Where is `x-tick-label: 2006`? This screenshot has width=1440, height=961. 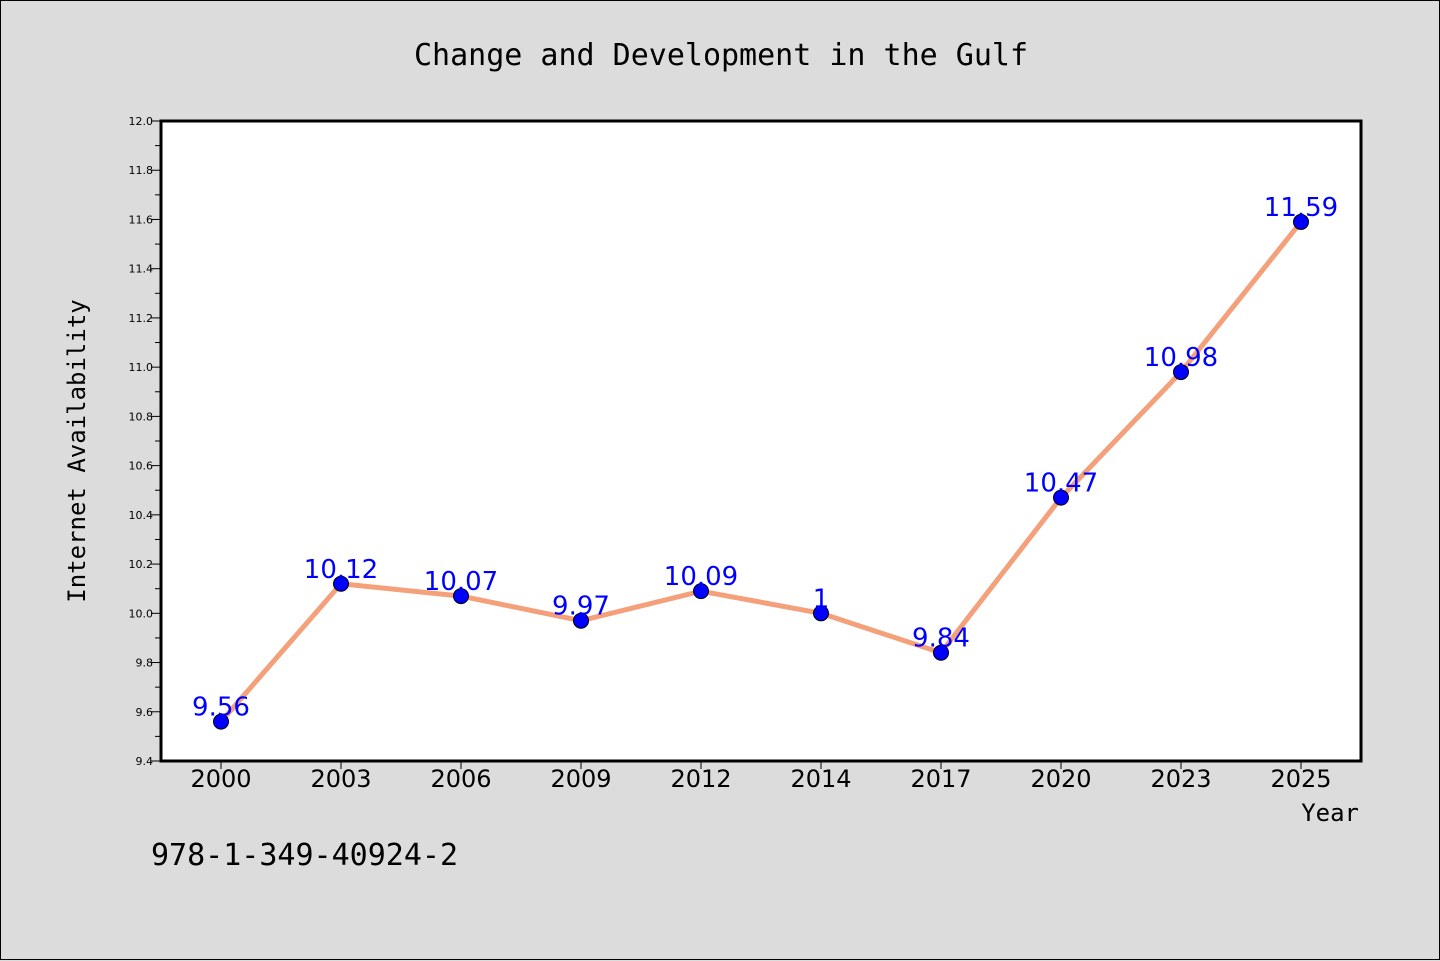
x-tick-label: 2006 is located at coordinates (460, 779).